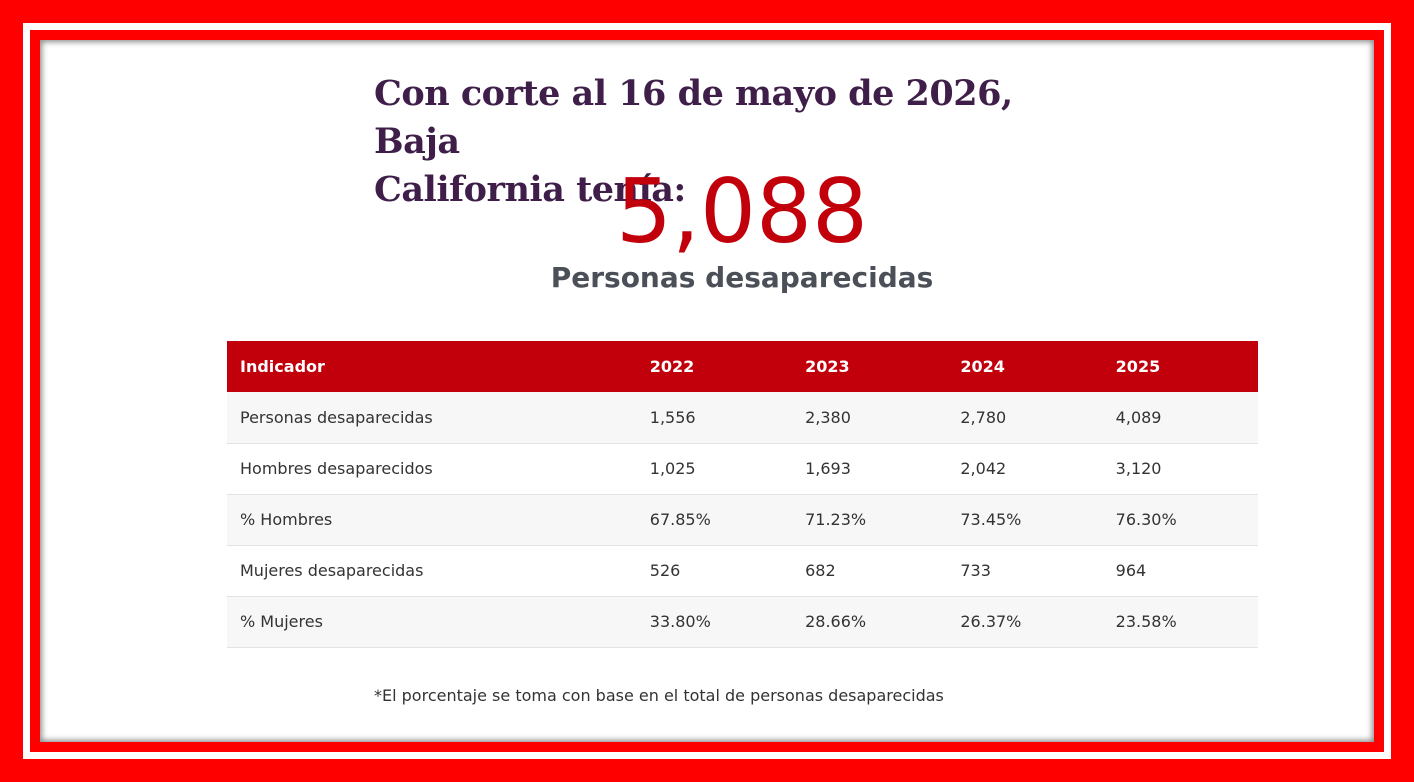  Describe the element at coordinates (714, 469) in the screenshot. I see `table-cell: 1,025` at that location.